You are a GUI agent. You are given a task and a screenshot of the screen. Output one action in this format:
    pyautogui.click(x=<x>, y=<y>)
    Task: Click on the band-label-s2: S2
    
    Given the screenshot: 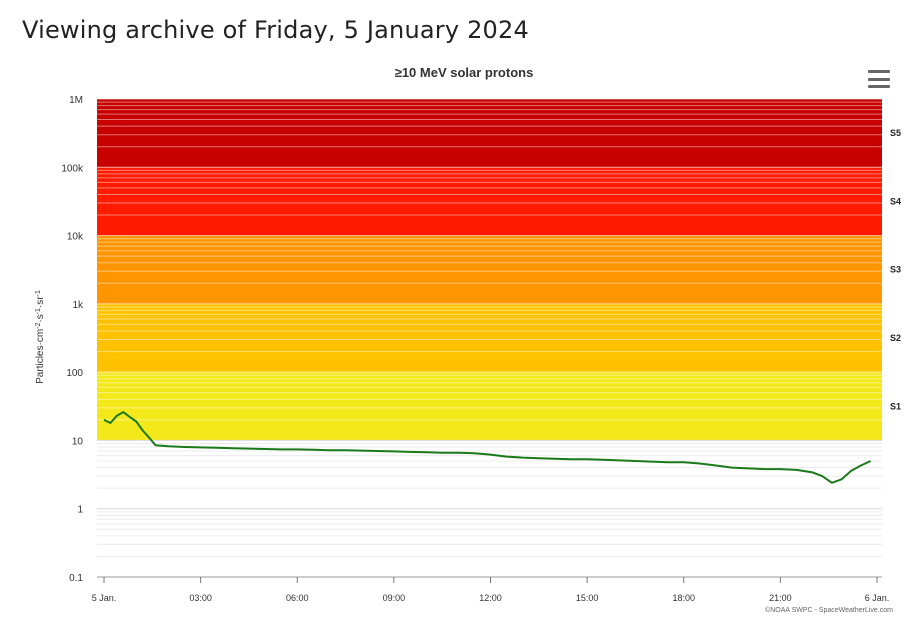 What is the action you would take?
    pyautogui.click(x=895, y=338)
    